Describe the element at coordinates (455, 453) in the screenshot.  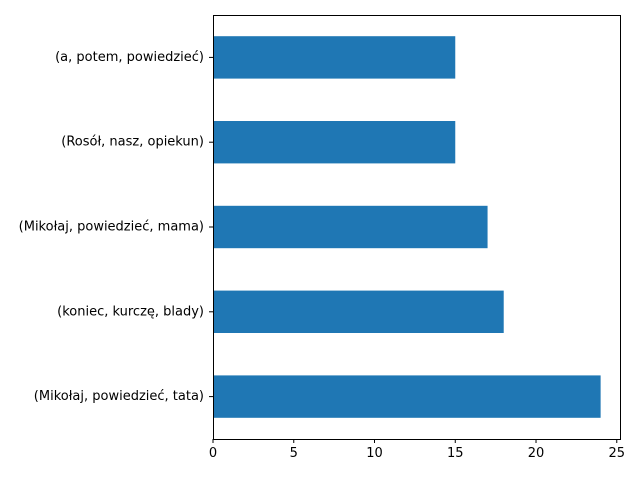
I see `x-tick-label: 15` at that location.